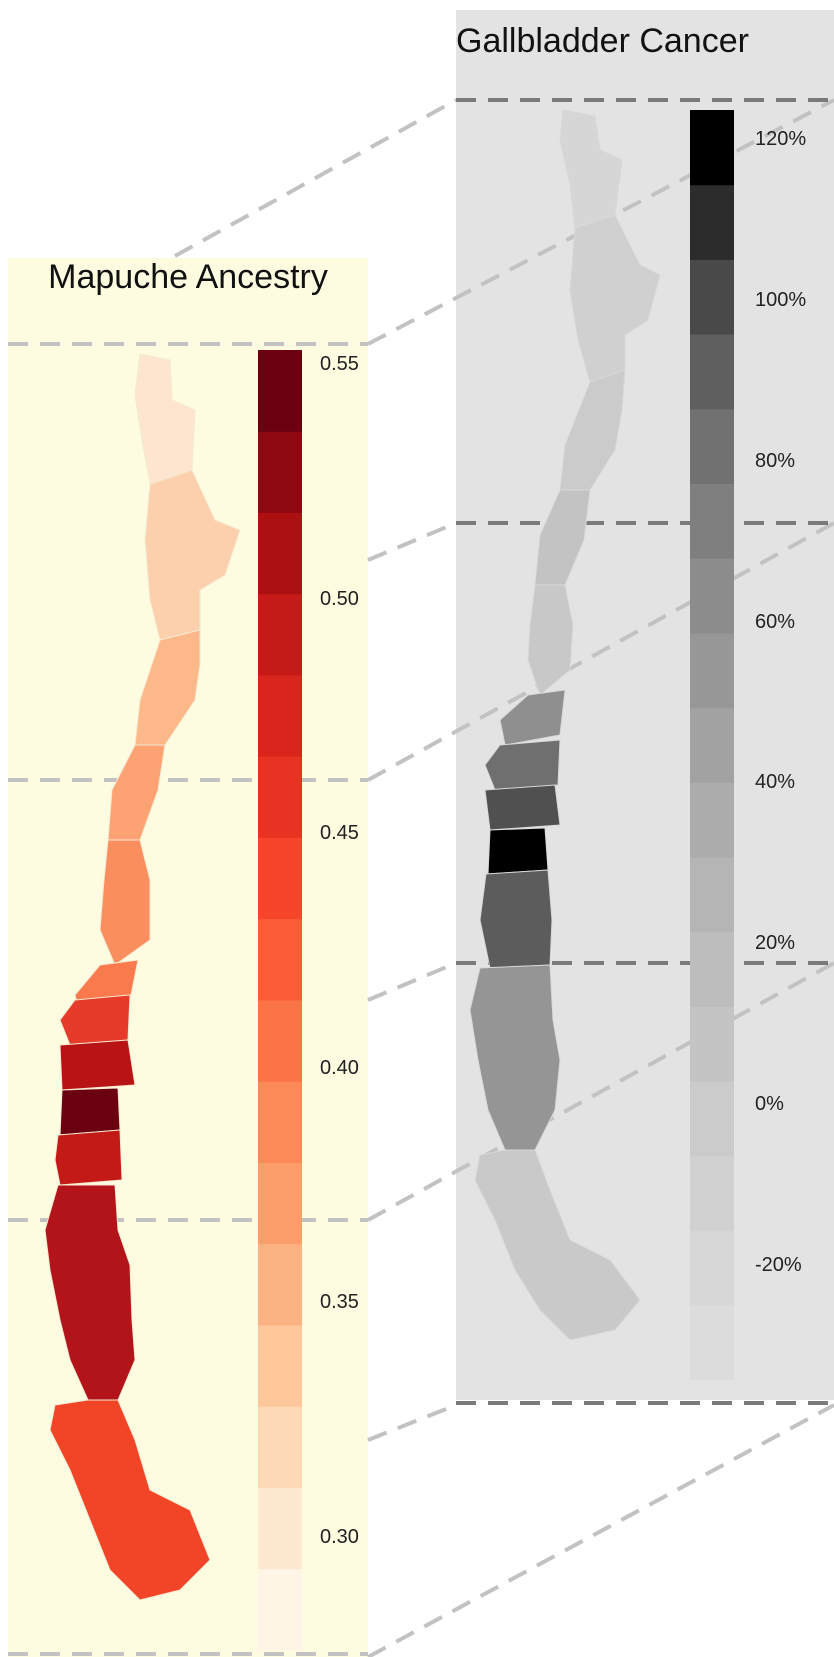 The height and width of the screenshot is (1657, 834). I want to click on legend-tick-label: 40%, so click(775, 782).